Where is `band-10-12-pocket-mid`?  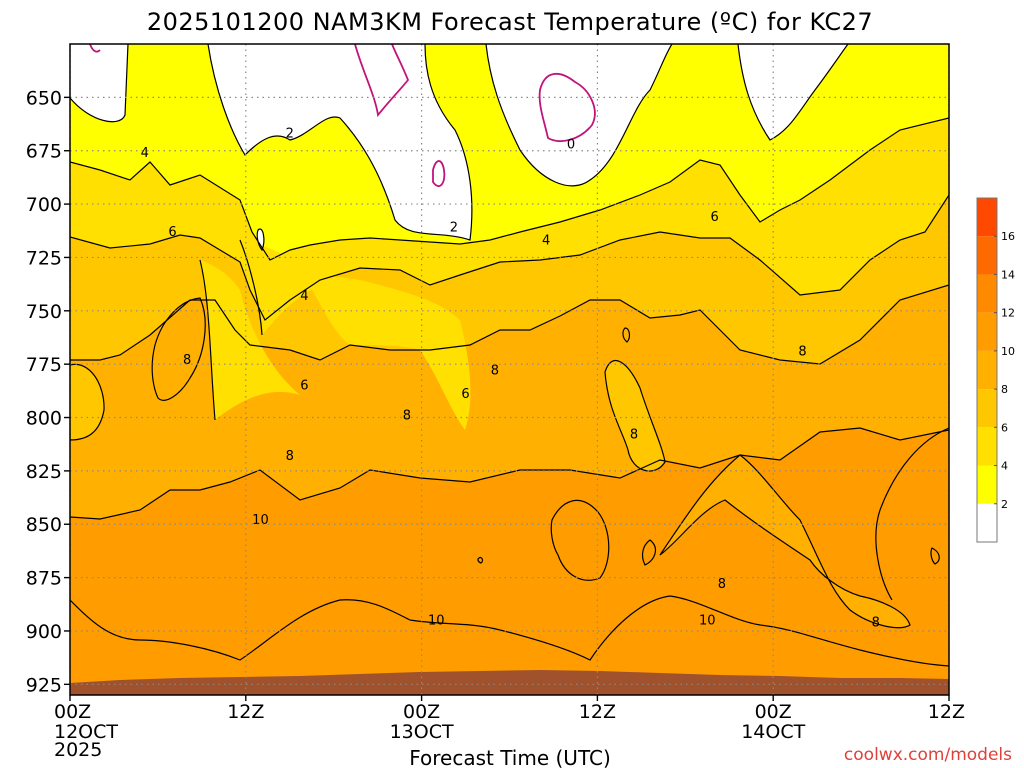
band-10-12-pocket-mid is located at coordinates (580, 540).